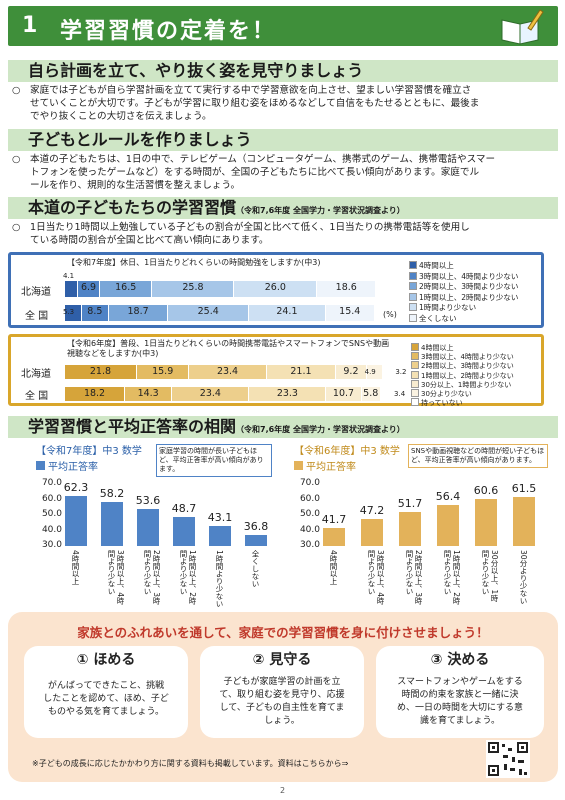  Describe the element at coordinates (476, 402) in the screenshot. I see `legend-item: 持っていない` at that location.